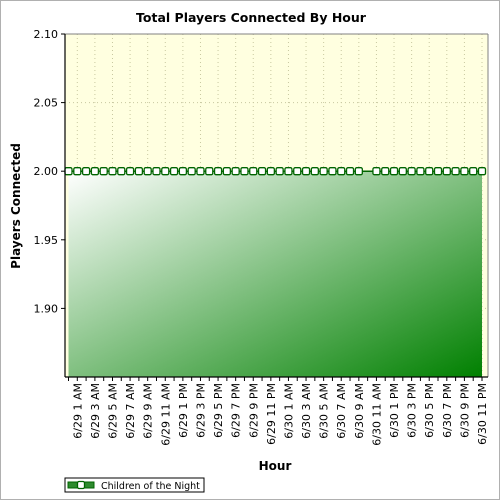 This screenshot has width=500, height=501. Describe the element at coordinates (77, 411) in the screenshot. I see `x-tick-label: 6/29 1 AM` at that location.